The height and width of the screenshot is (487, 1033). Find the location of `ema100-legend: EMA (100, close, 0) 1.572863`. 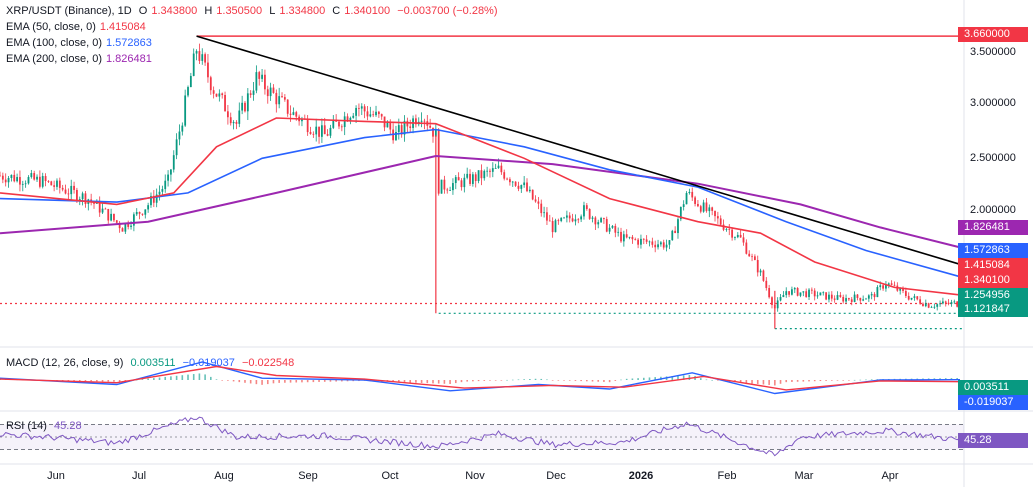

ema100-legend: EMA (100, close, 0) 1.572863 is located at coordinates (81, 43).